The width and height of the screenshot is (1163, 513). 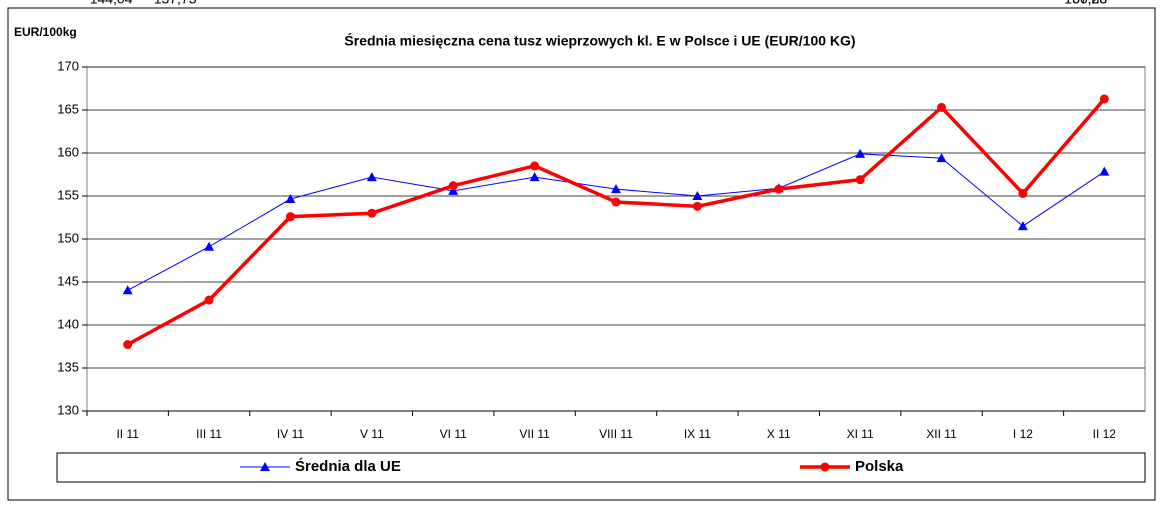 I want to click on x-tick-label: IX 11, so click(x=697, y=434).